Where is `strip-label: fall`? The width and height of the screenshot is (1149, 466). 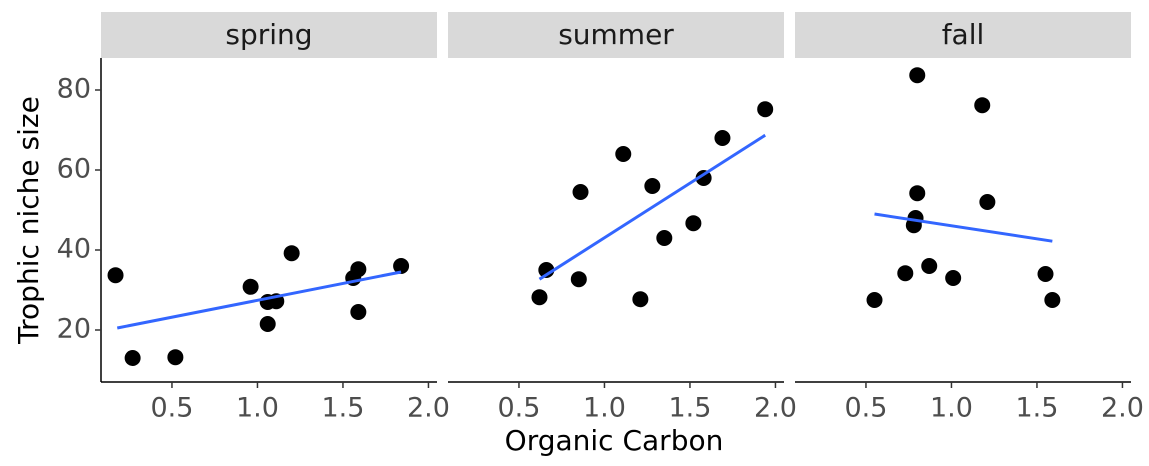 strip-label: fall is located at coordinates (963, 34).